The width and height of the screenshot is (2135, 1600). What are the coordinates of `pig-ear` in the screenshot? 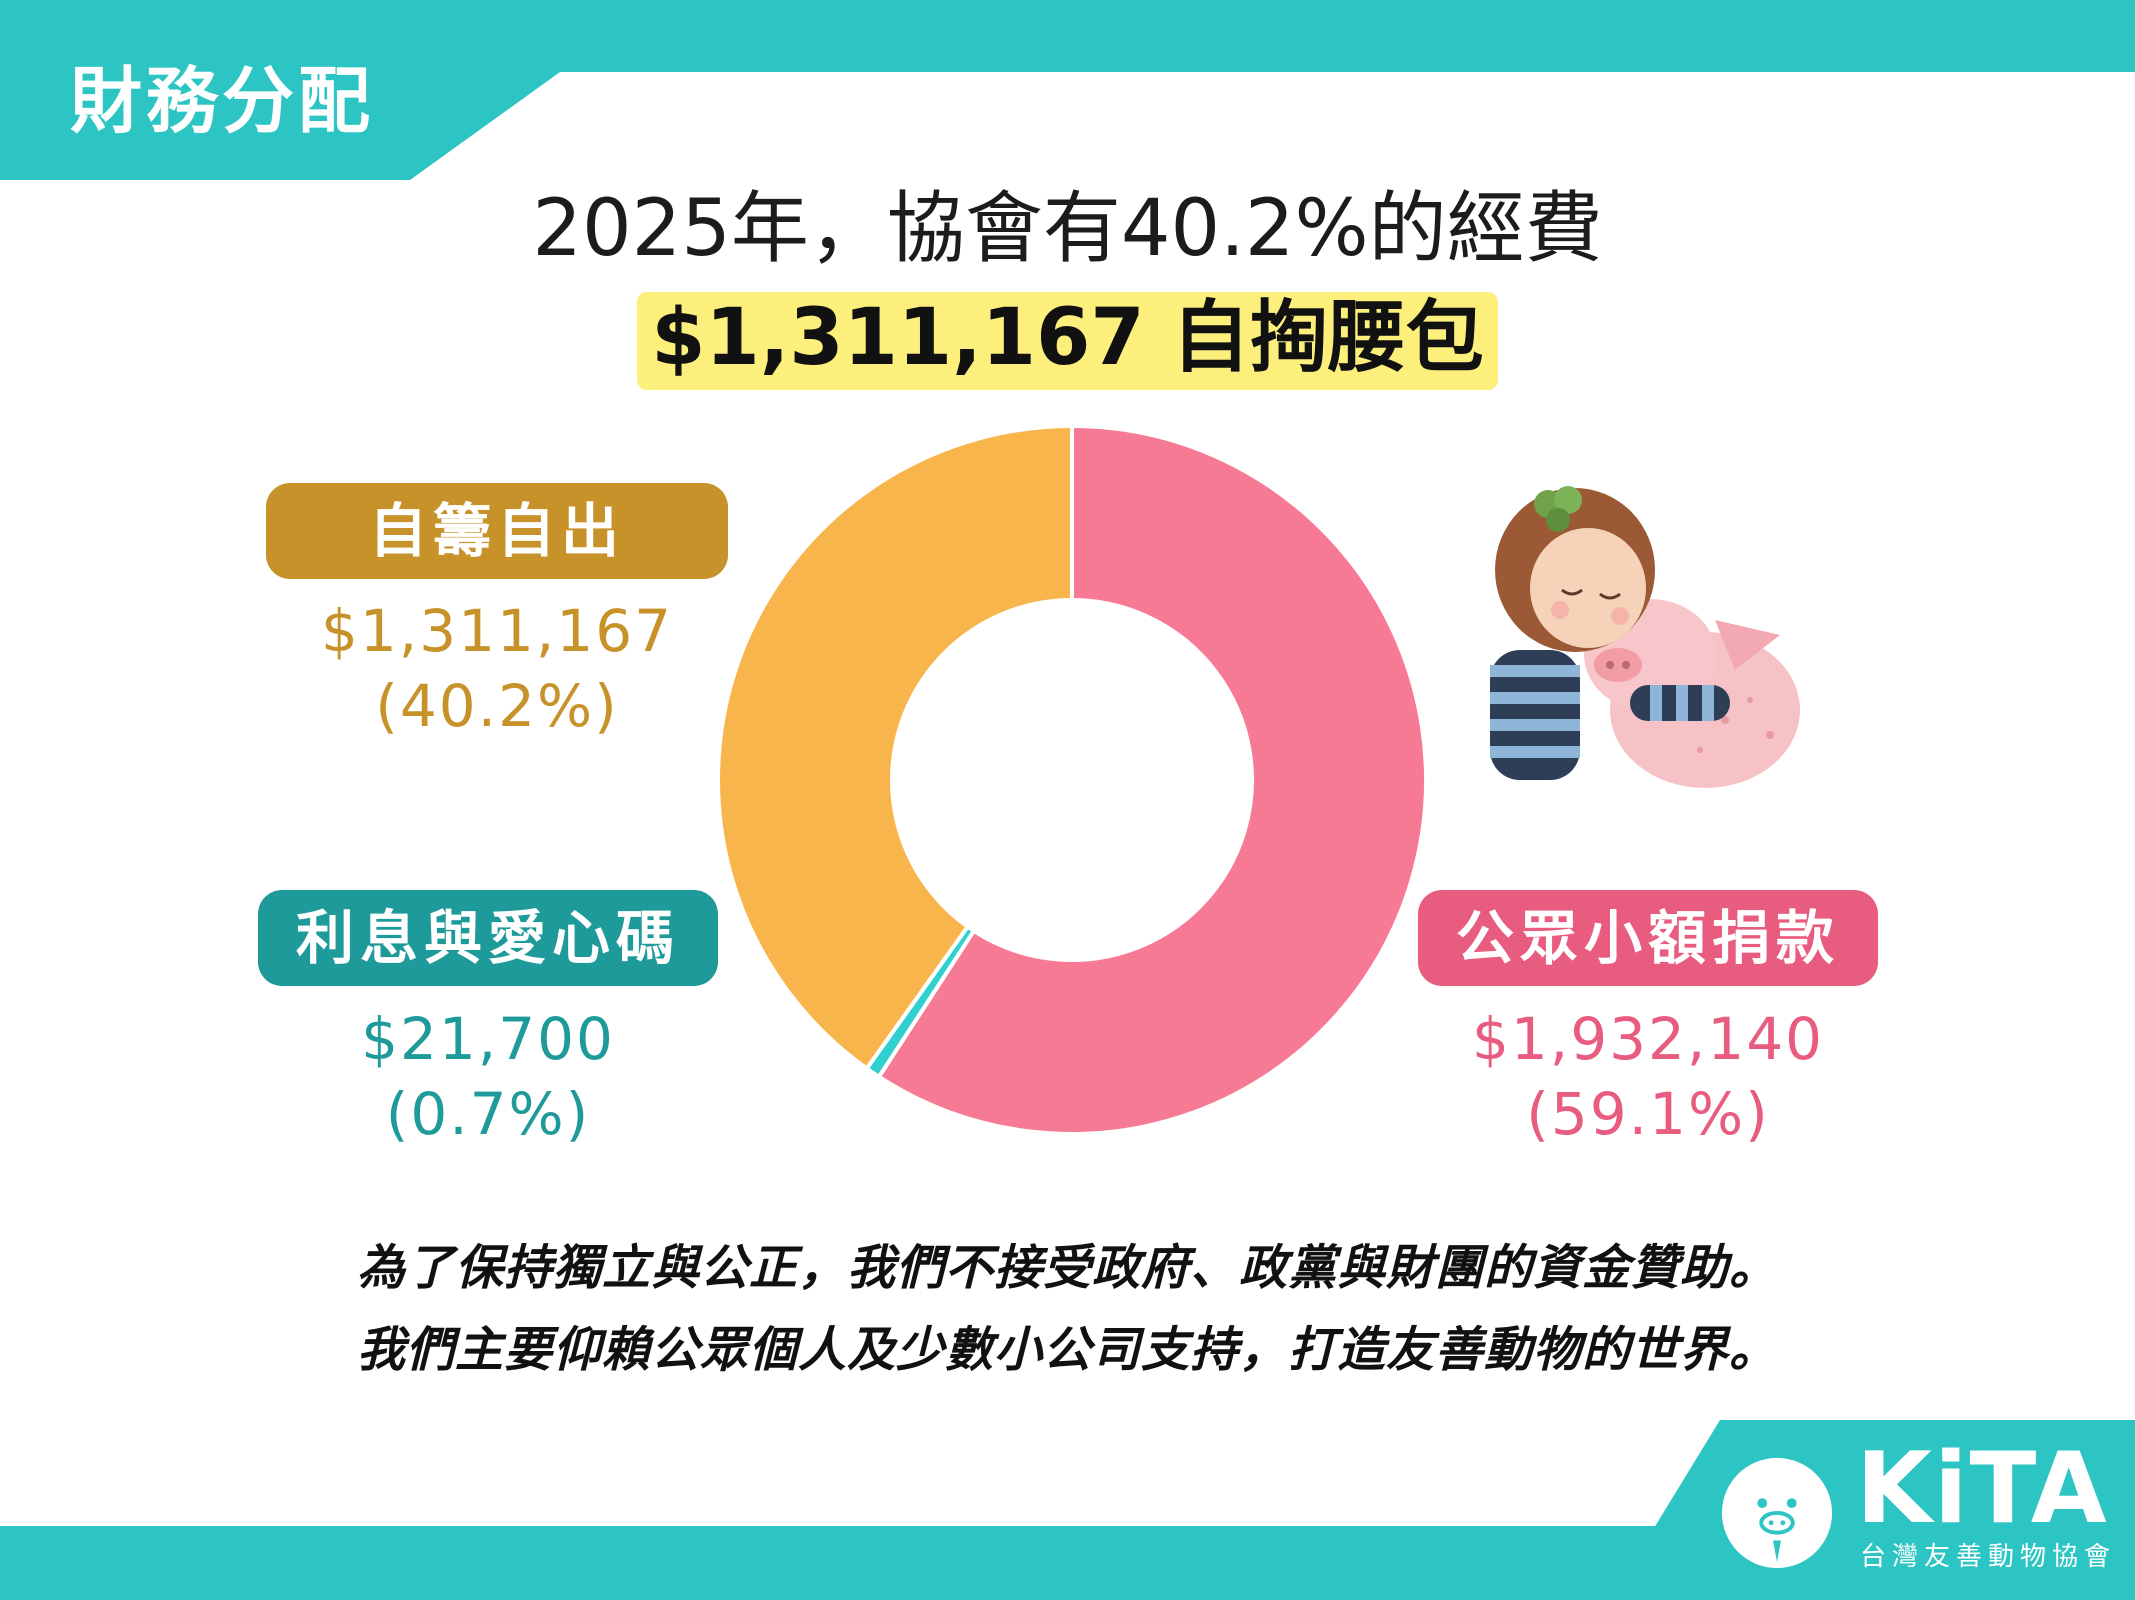 It's located at (1747, 645).